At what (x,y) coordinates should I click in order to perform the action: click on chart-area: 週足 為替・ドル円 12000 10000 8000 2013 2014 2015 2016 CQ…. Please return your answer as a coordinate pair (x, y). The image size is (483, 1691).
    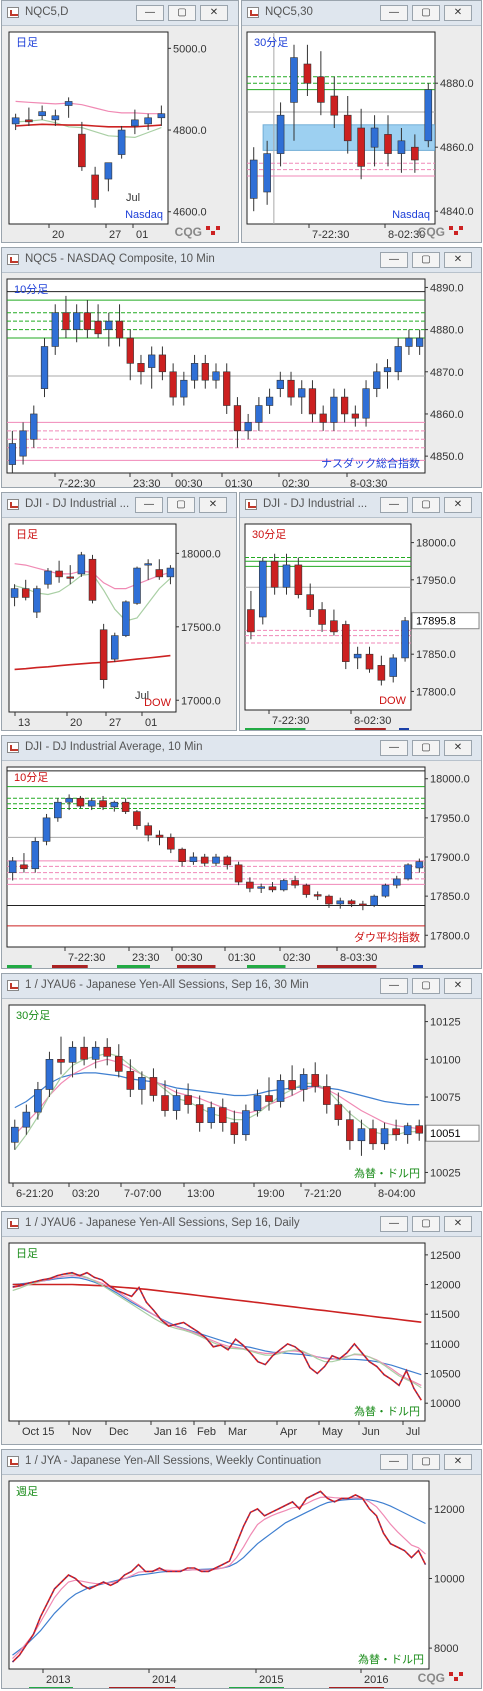
    Looking at the image, I should click on (241, 1581).